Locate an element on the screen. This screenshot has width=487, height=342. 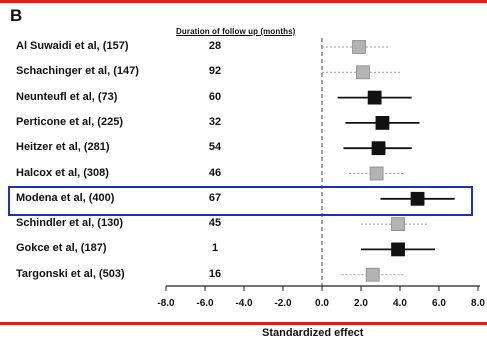
study-label: Modena et al, (400) is located at coordinates (65, 197).